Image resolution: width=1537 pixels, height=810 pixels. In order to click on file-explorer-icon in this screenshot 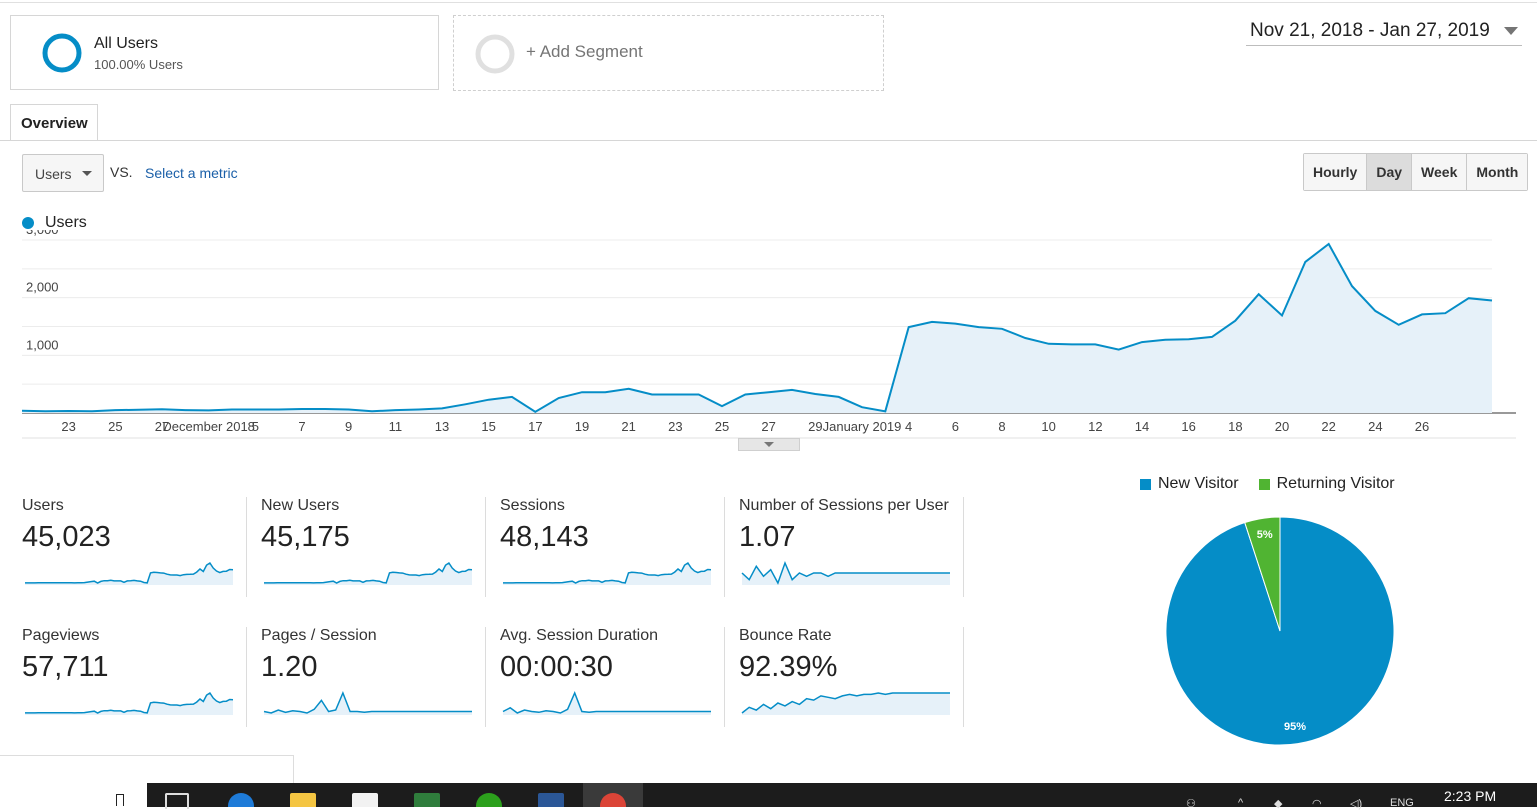, I will do `click(303, 800)`.